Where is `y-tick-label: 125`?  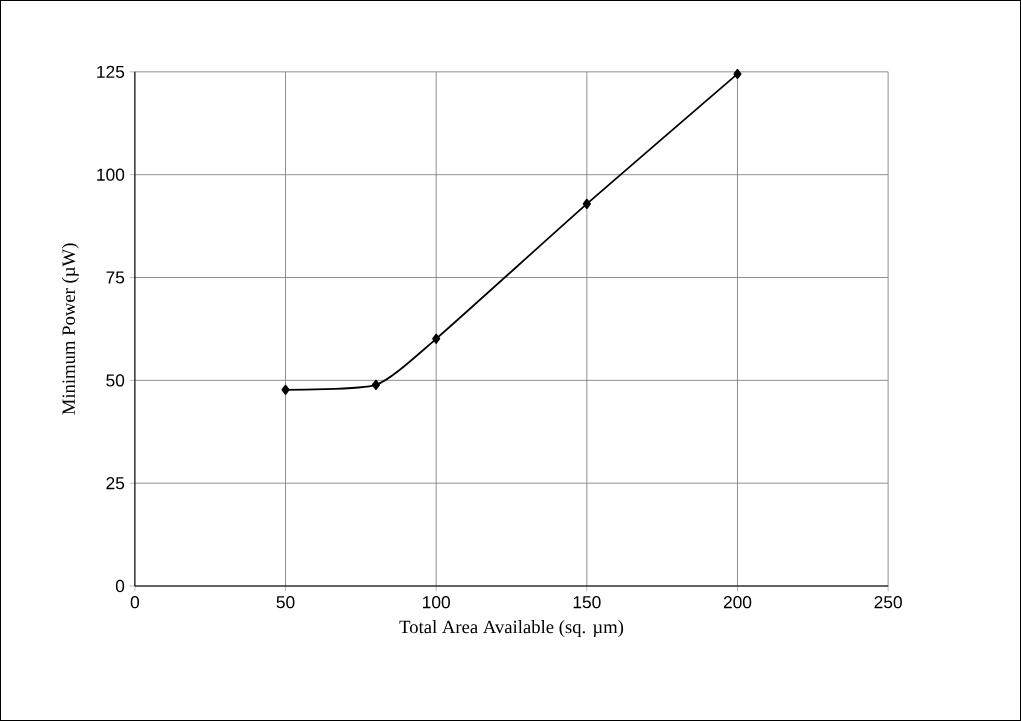 y-tick-label: 125 is located at coordinates (111, 72).